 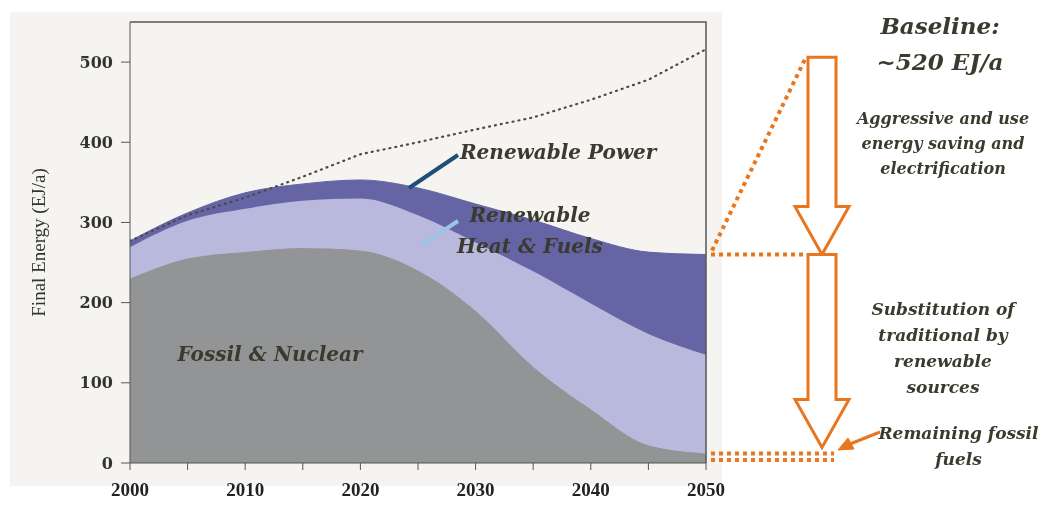 I want to click on x-tick-label: 2000, so click(x=130, y=490).